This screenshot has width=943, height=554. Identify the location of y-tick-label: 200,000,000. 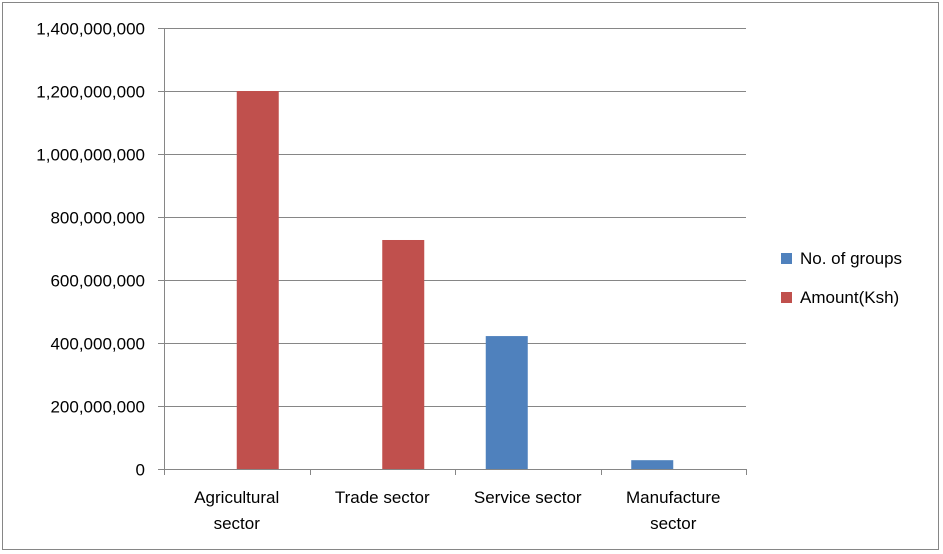
(97, 407).